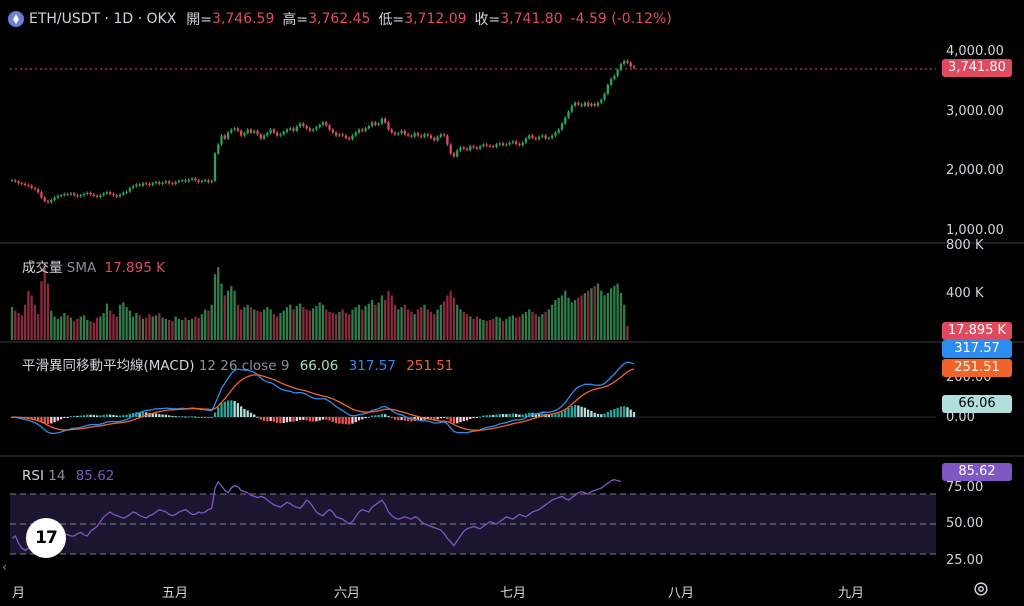  I want to click on volume-pane-label: 成交量 SMA 17.895 K, so click(93, 266).